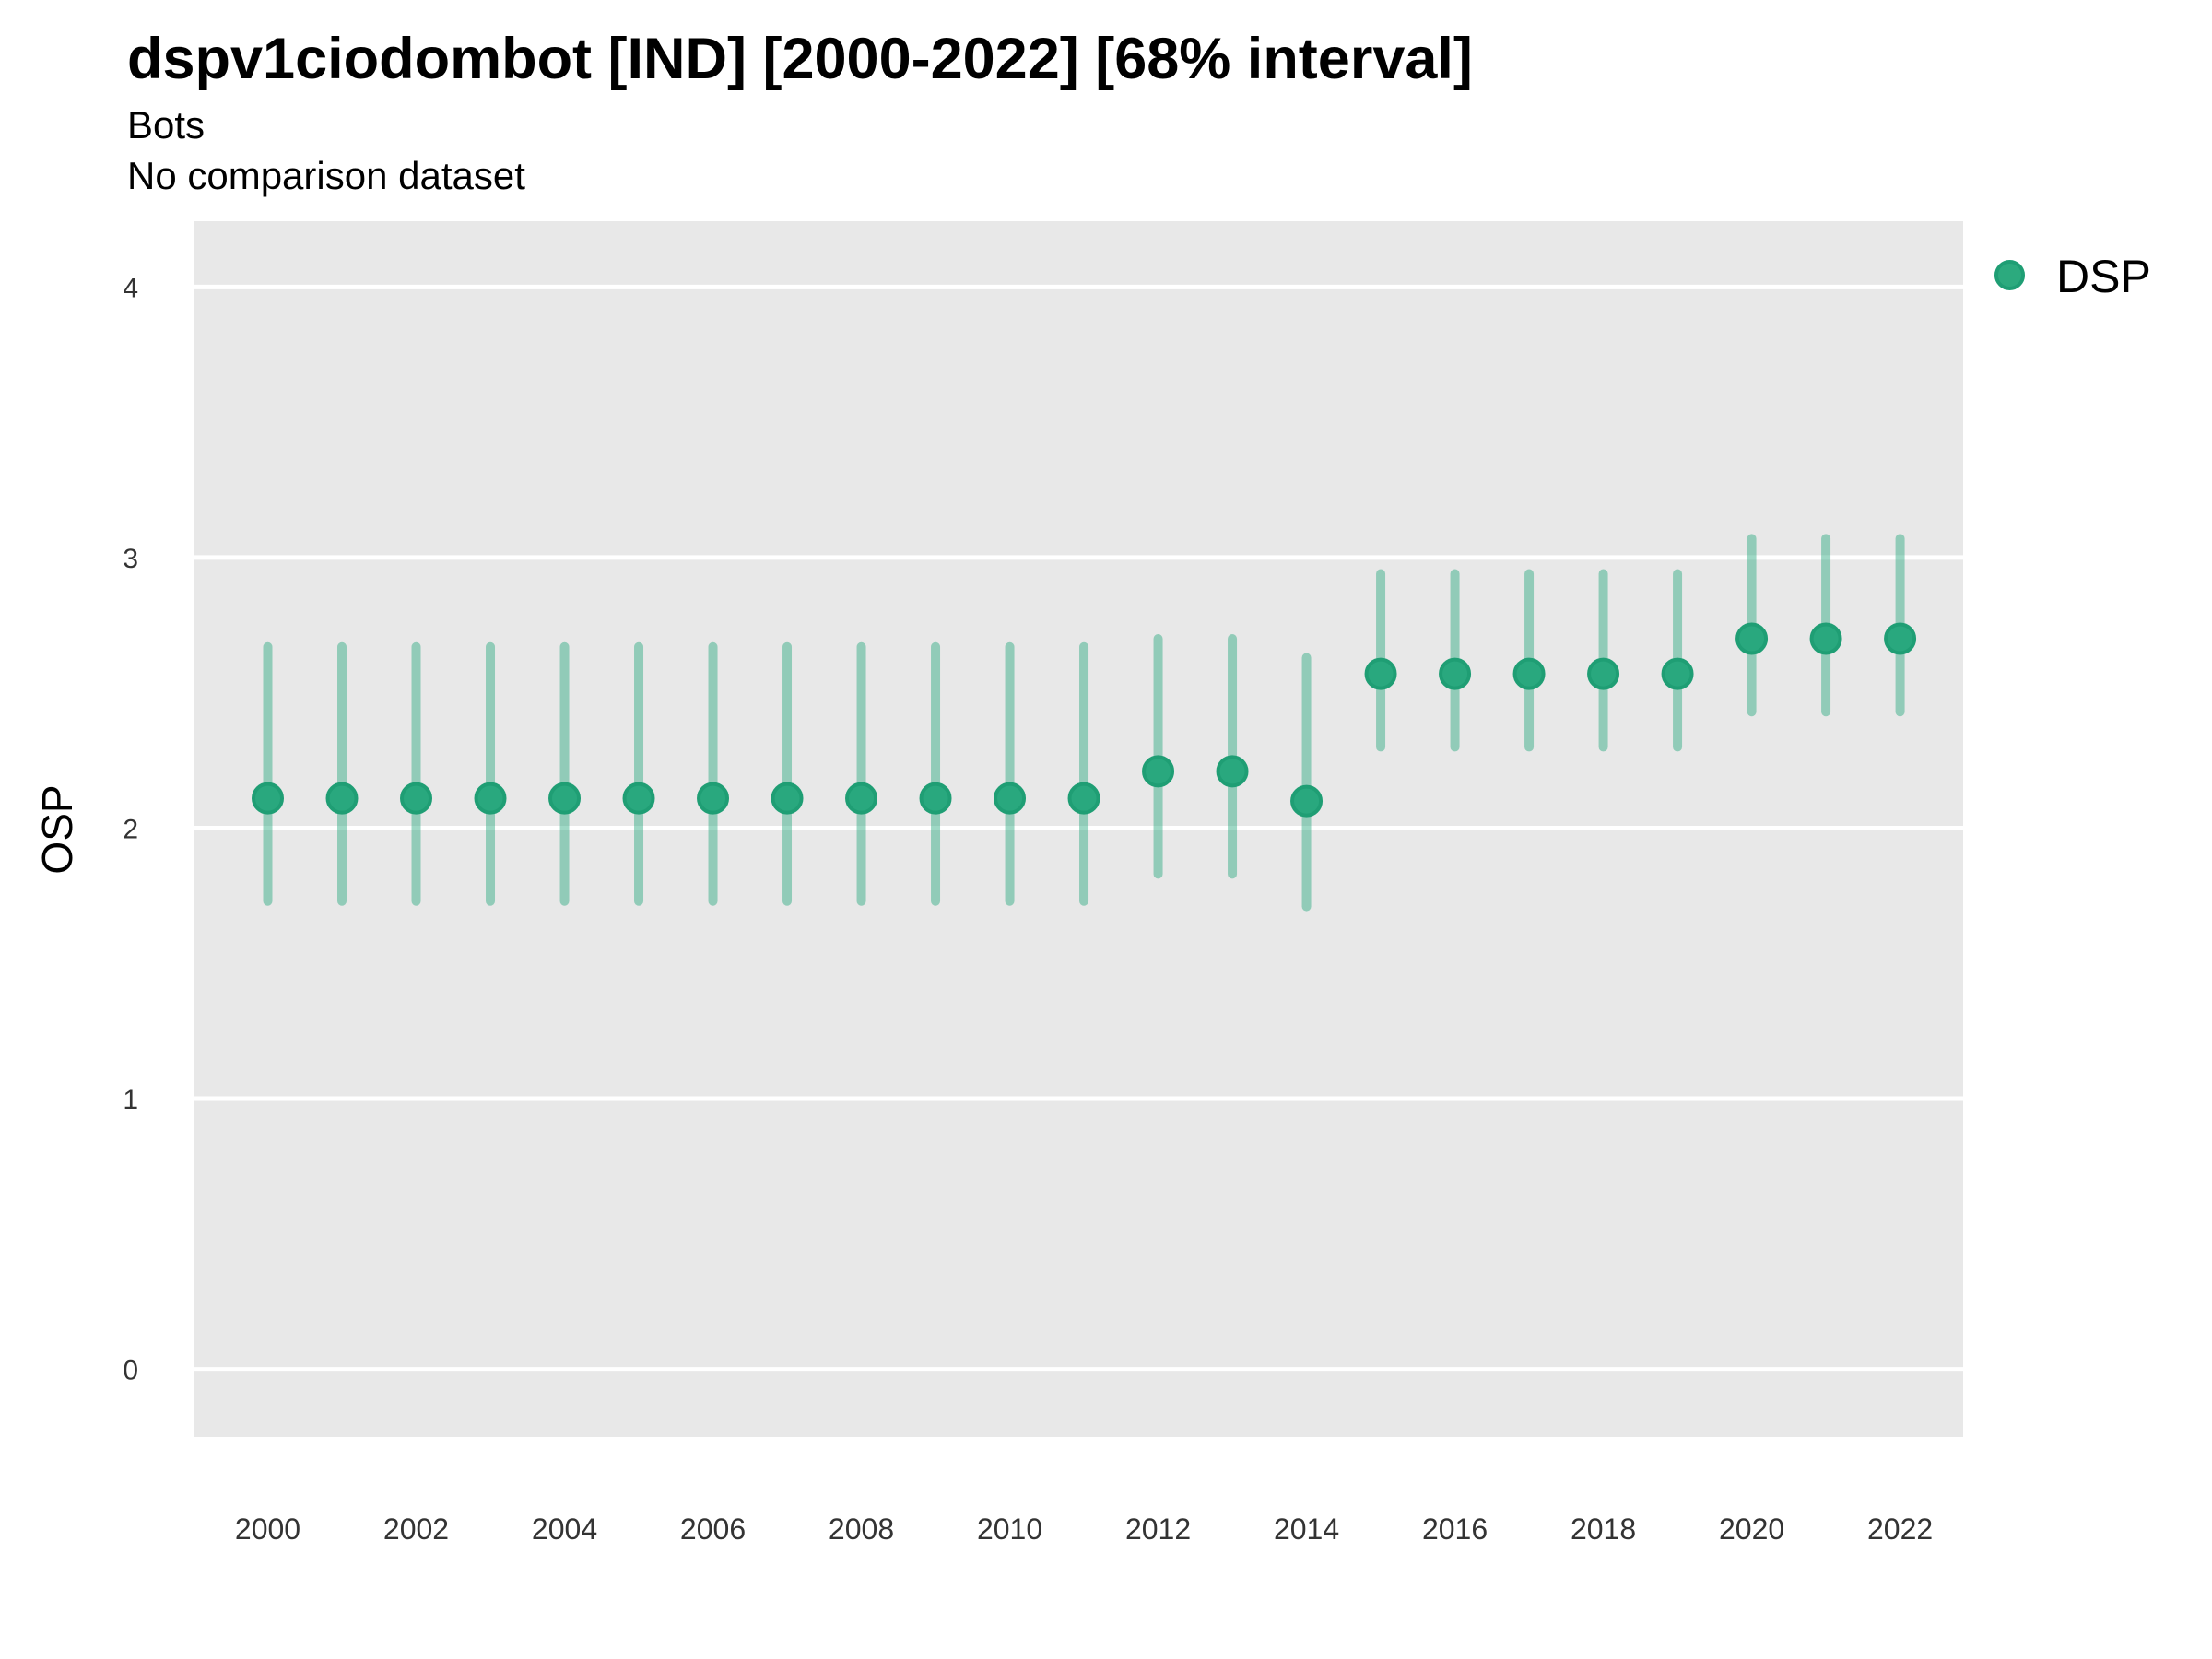 The image size is (2212, 1659). I want to click on x-tick-label: 2004, so click(564, 1529).